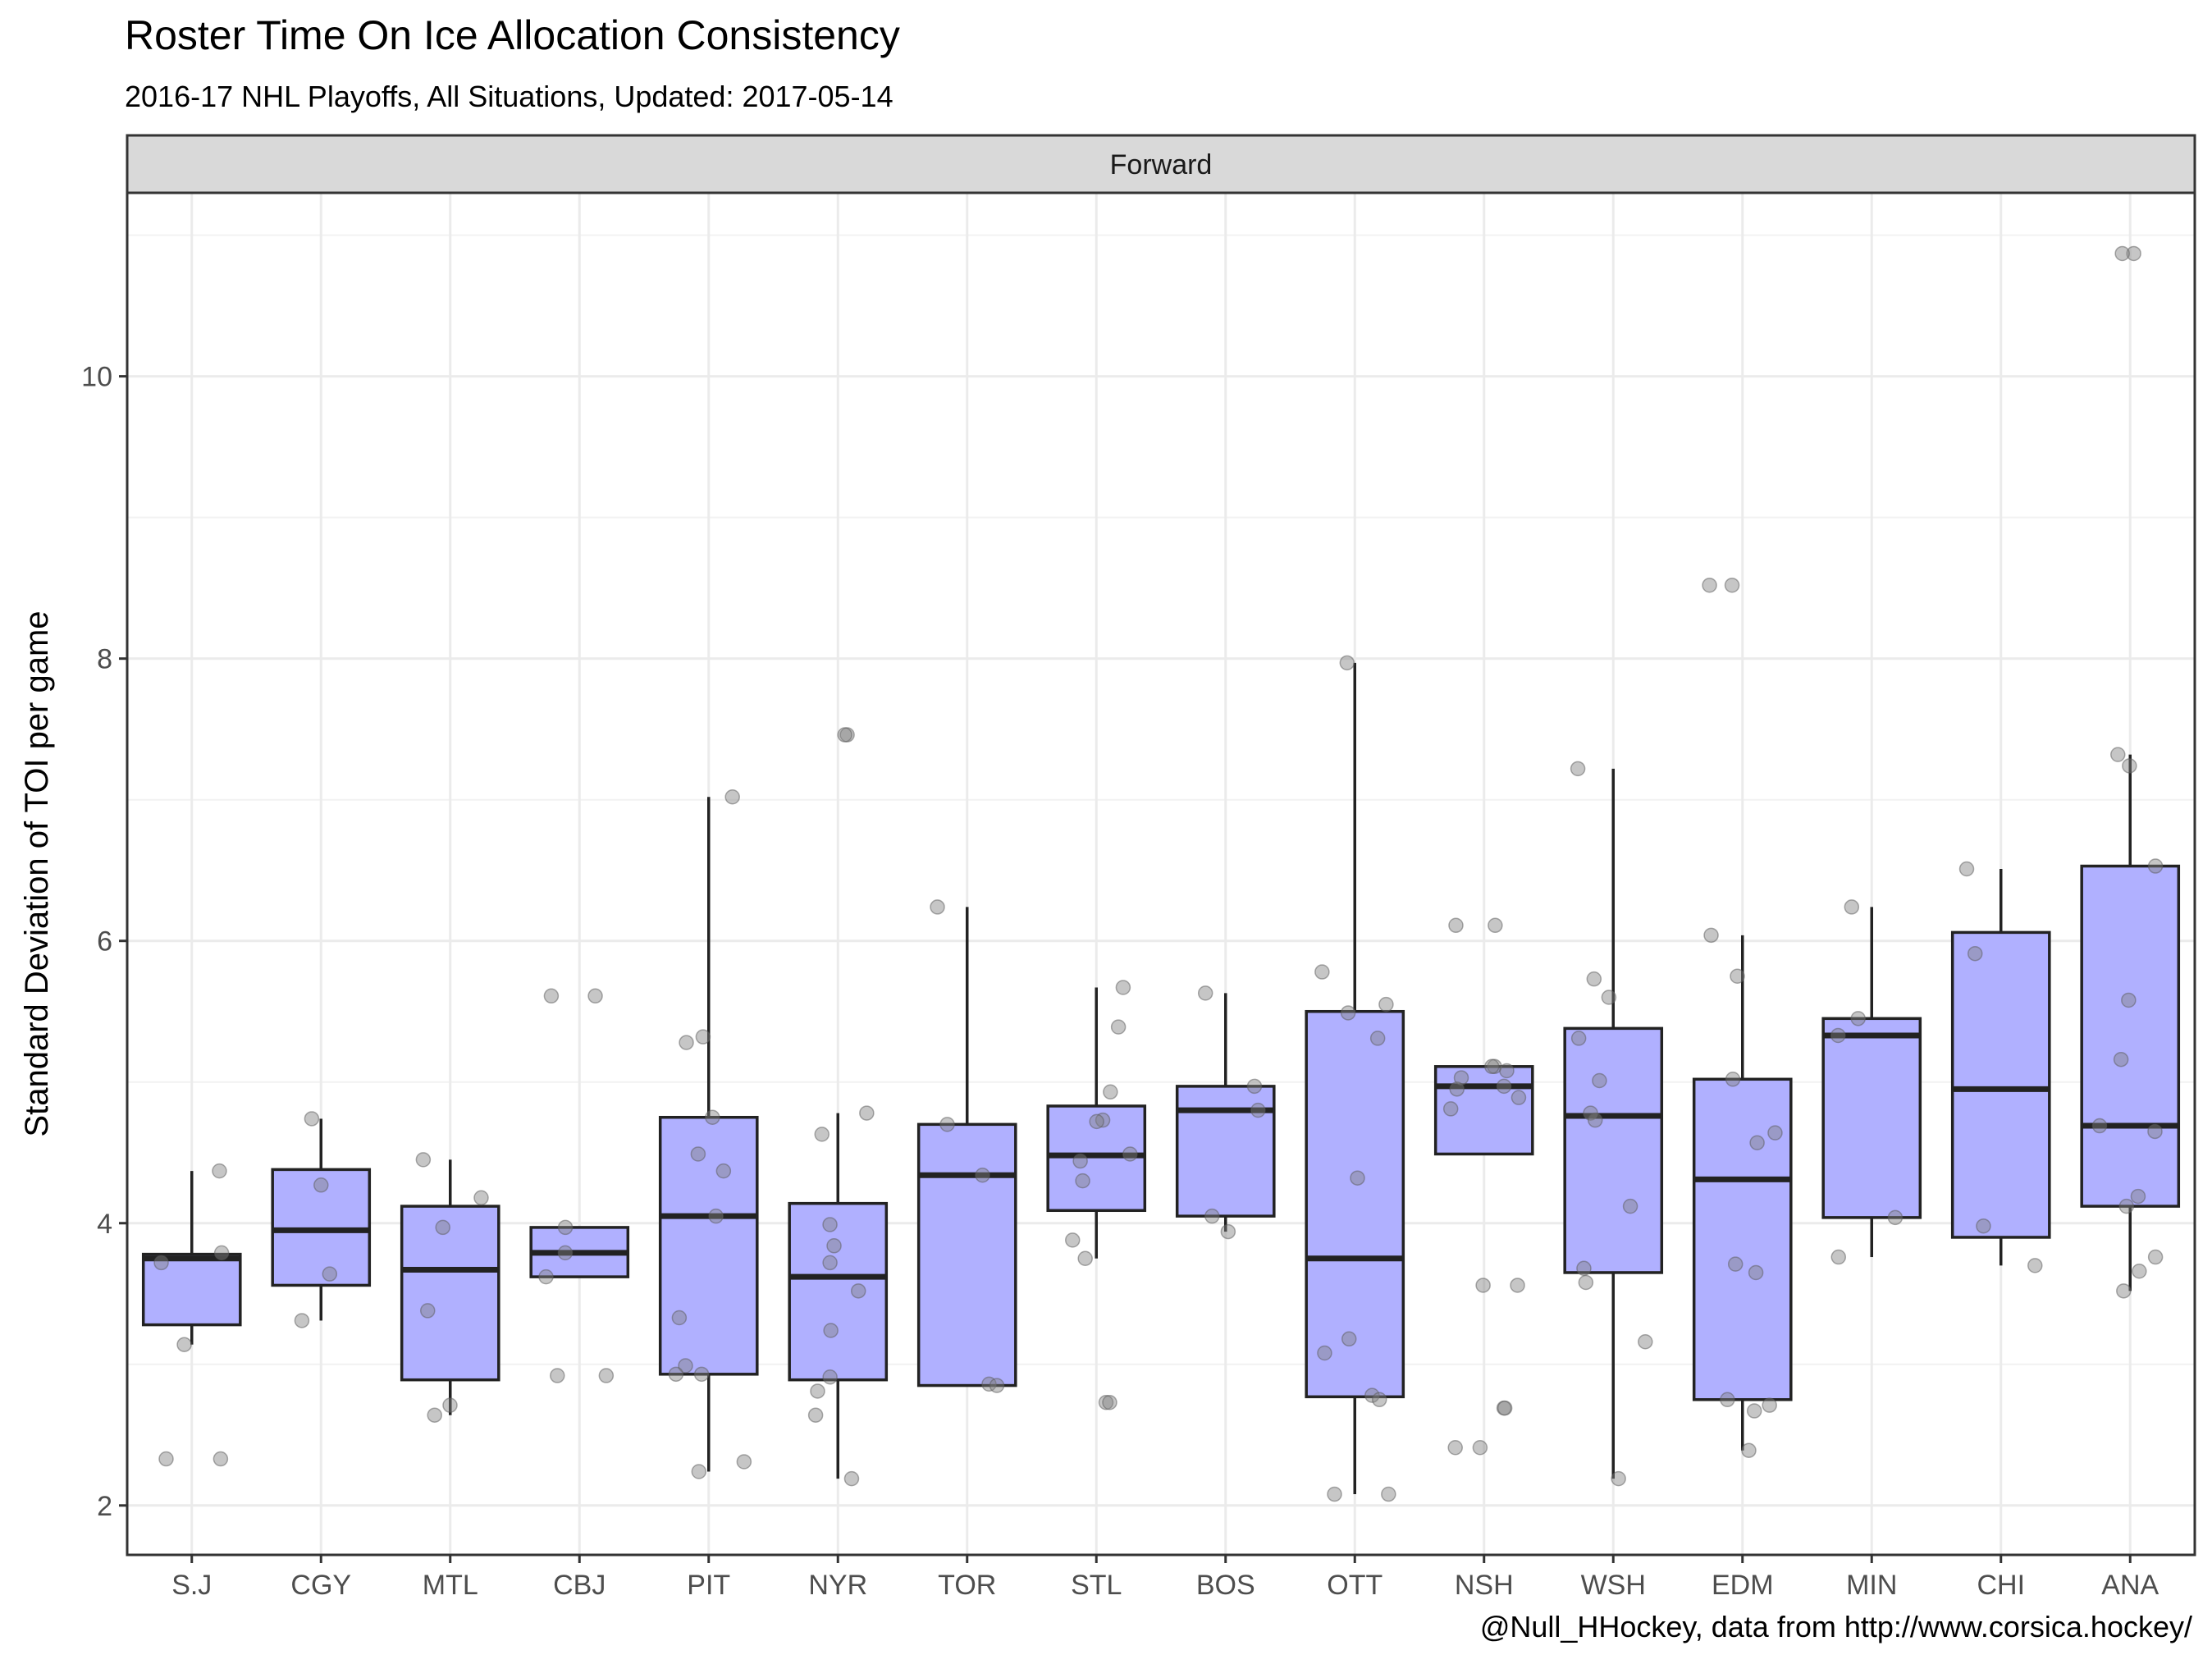 Image resolution: width=2212 pixels, height=1664 pixels. What do you see at coordinates (967, 1585) in the screenshot?
I see `x-tick-label: TOR` at bounding box center [967, 1585].